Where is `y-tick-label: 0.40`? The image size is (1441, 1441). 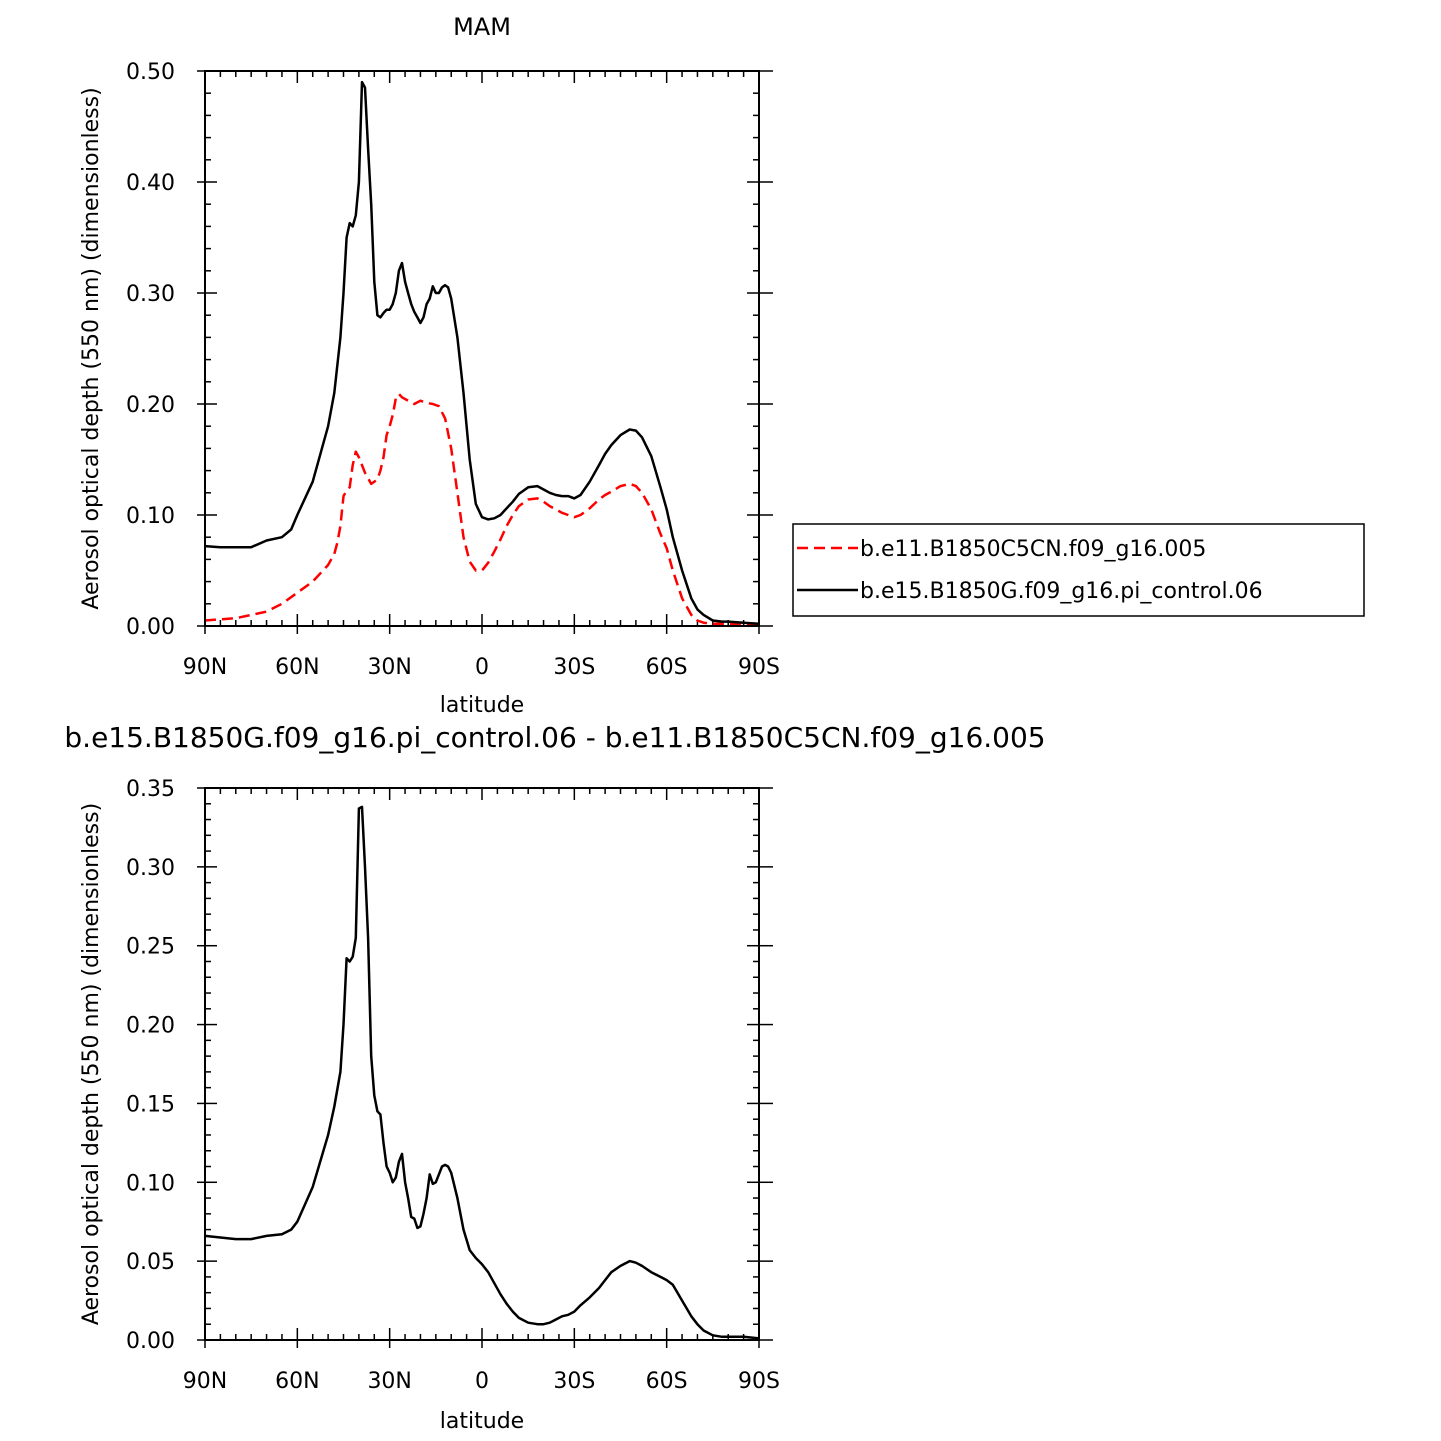 y-tick-label: 0.40 is located at coordinates (150, 183).